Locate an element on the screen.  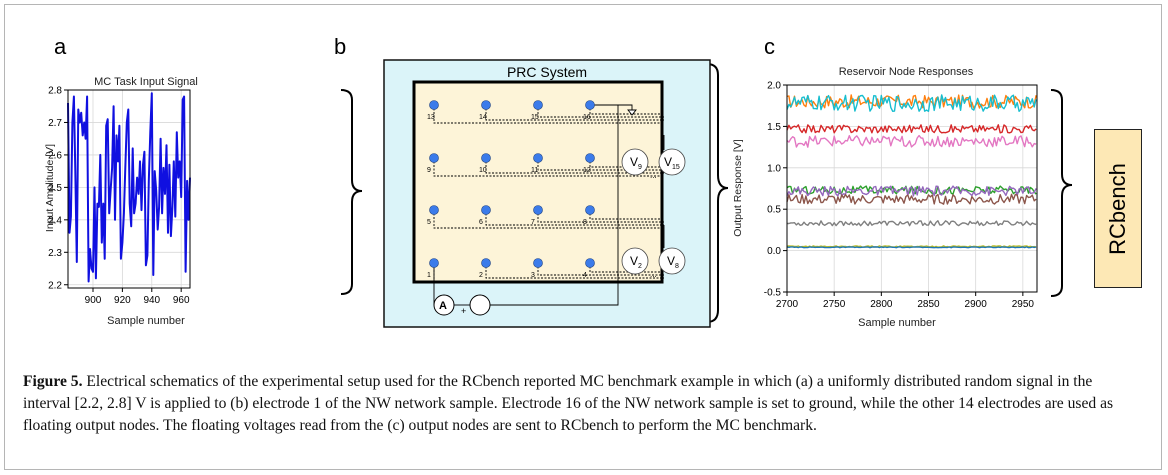
nw-network-sample is located at coordinates (538, 182).